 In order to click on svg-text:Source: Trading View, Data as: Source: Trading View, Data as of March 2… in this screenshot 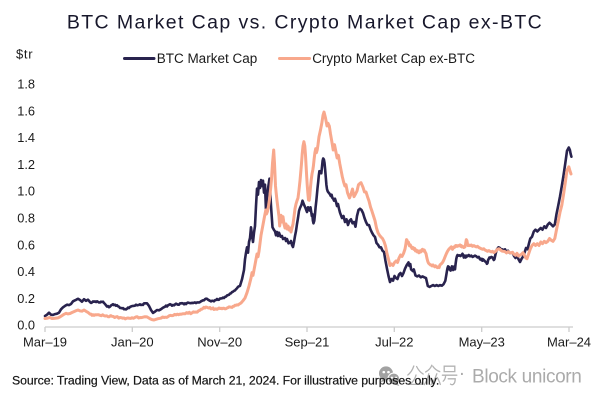, I will do `click(225, 381)`.